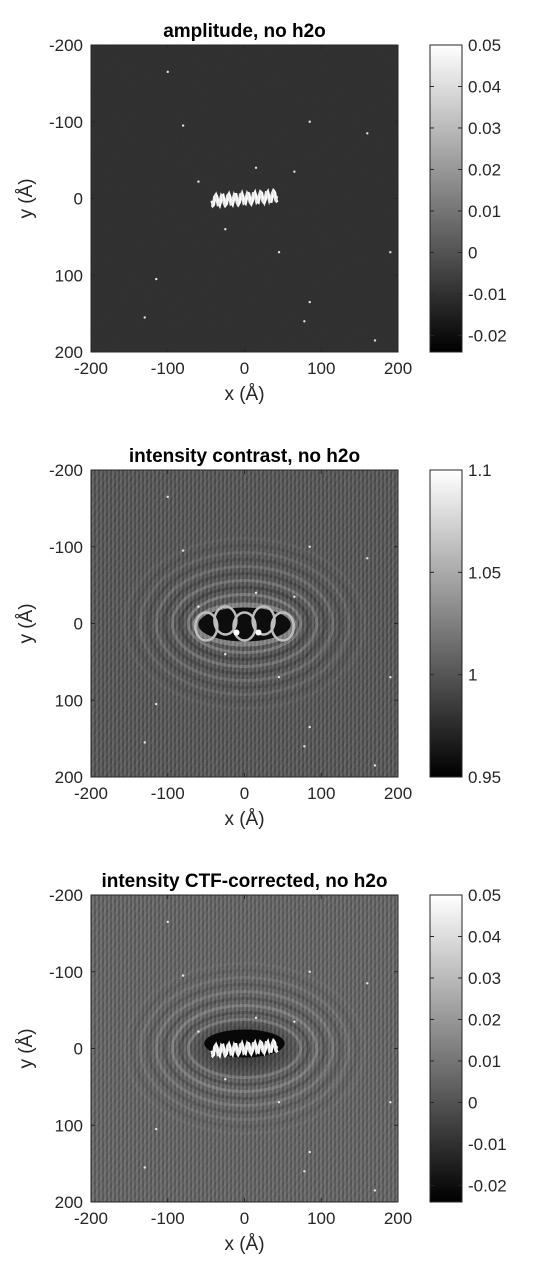 The height and width of the screenshot is (1278, 538). Describe the element at coordinates (484, 978) in the screenshot. I see `colorbar-tick-label: 0.03` at that location.